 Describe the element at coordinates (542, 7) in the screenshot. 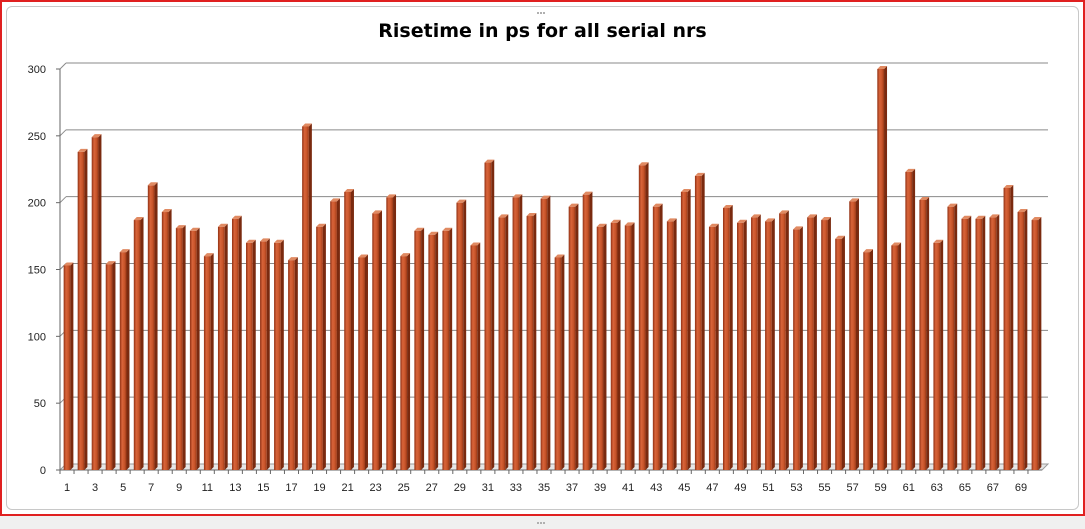

I see `resize-handle-top` at that location.